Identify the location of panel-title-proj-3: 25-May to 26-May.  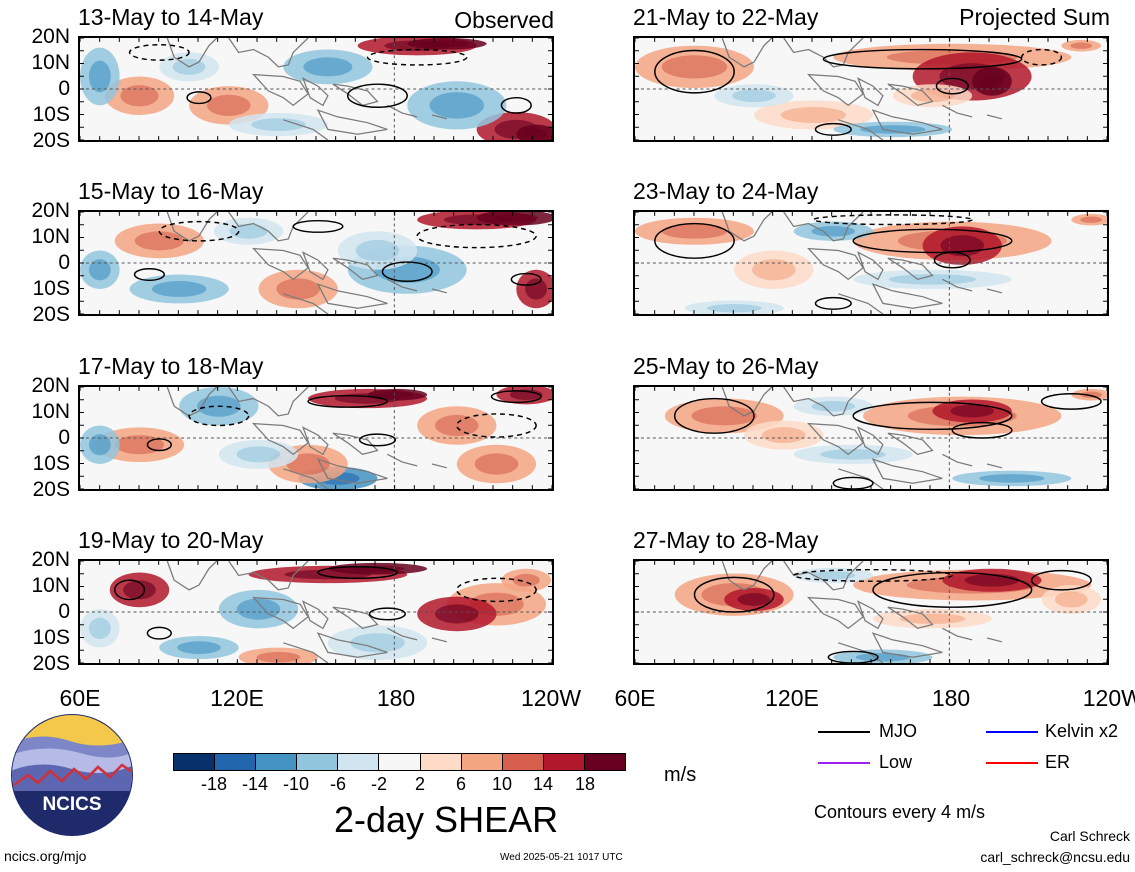
(726, 366).